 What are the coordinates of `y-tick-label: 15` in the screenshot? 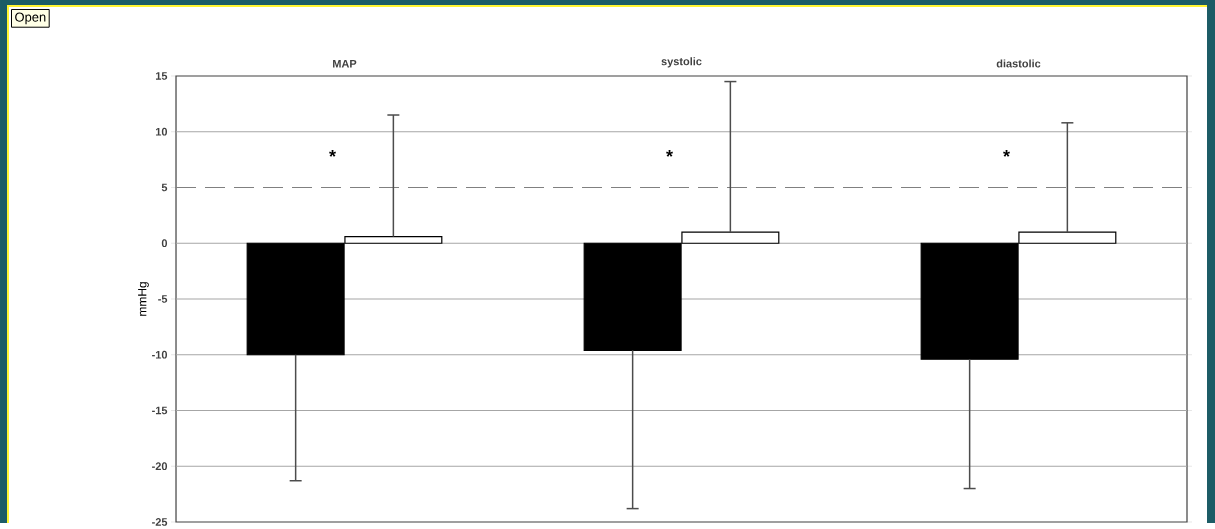 It's located at (161, 76).